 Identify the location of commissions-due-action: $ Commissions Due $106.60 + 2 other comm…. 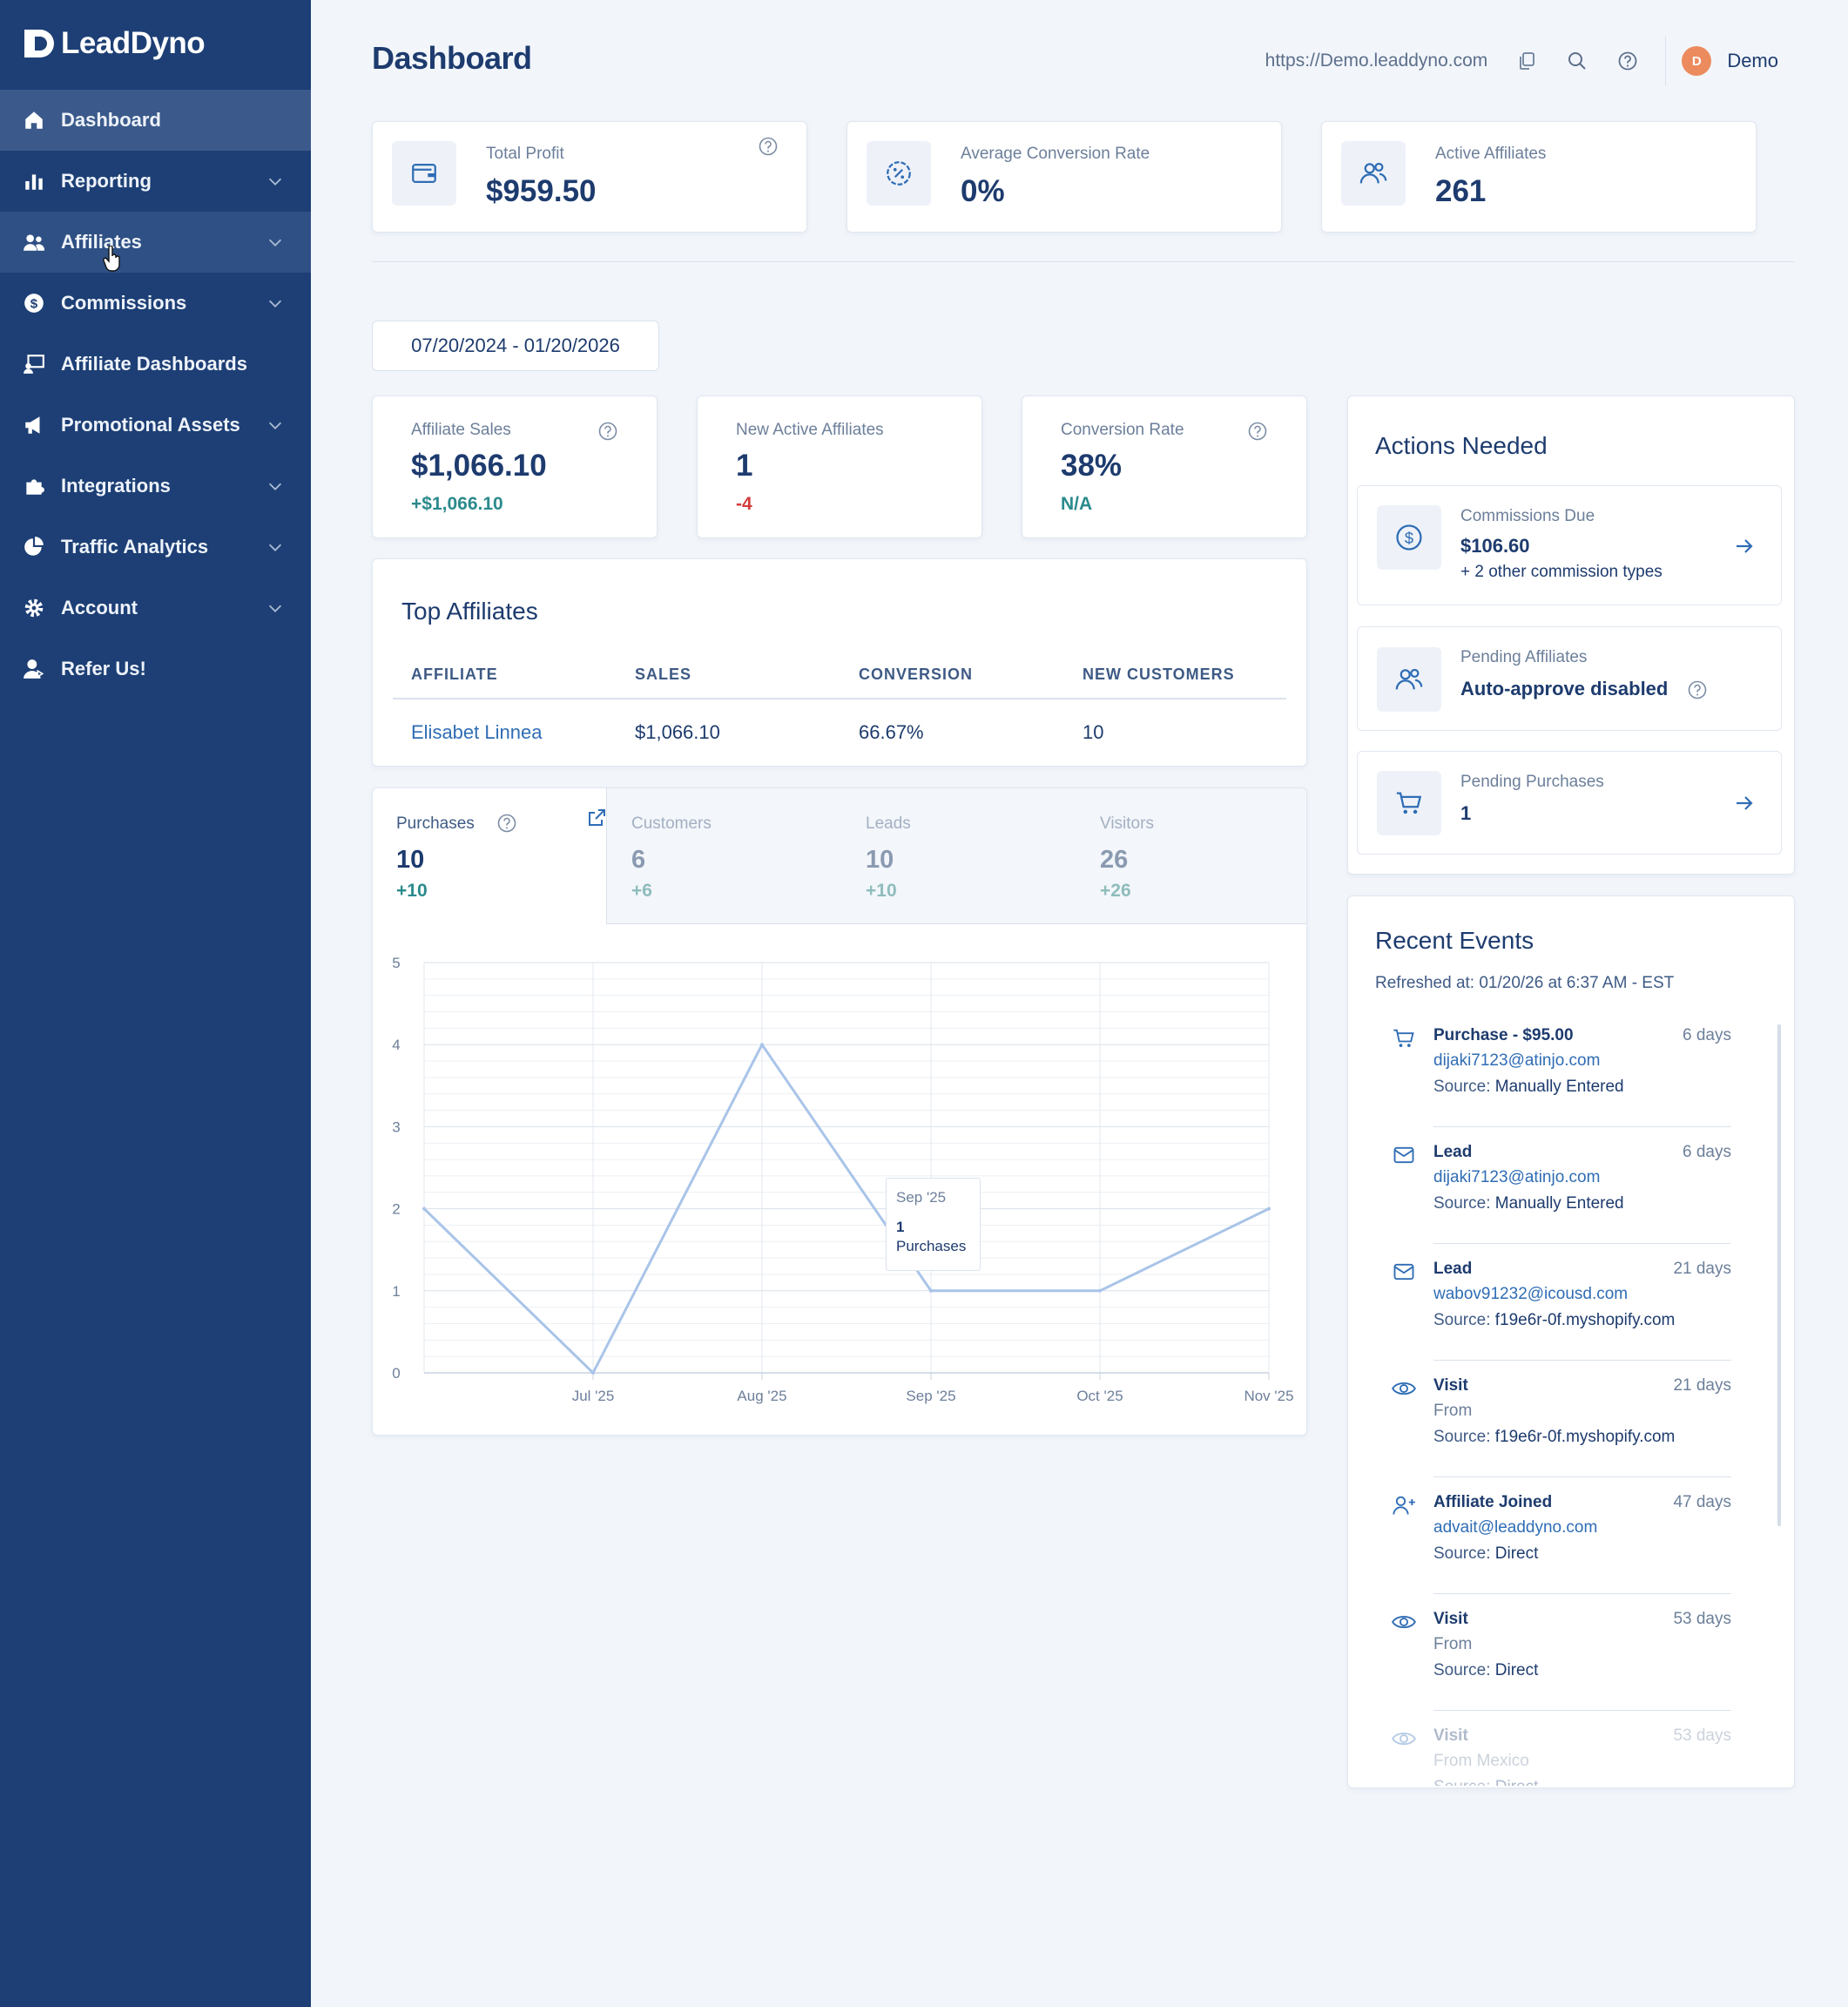
(1569, 545).